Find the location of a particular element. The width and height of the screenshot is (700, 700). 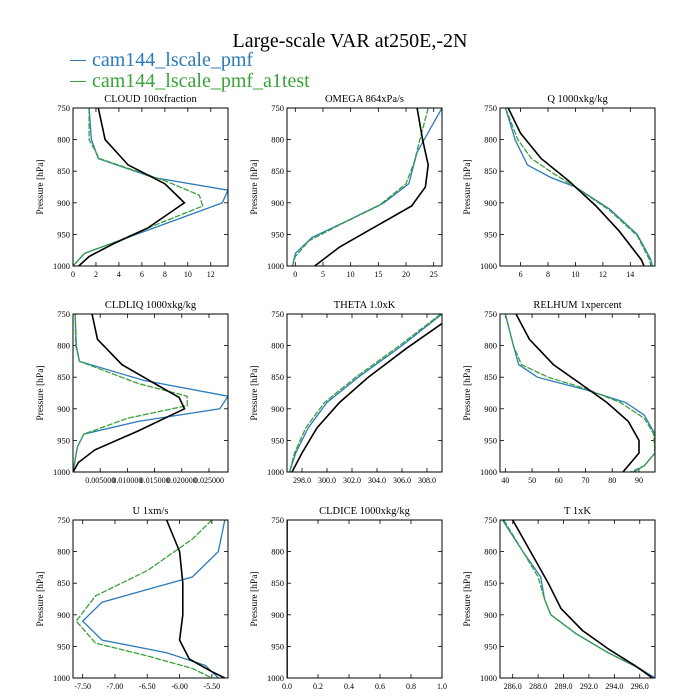

x-tick-label: 289.0 is located at coordinates (564, 686).